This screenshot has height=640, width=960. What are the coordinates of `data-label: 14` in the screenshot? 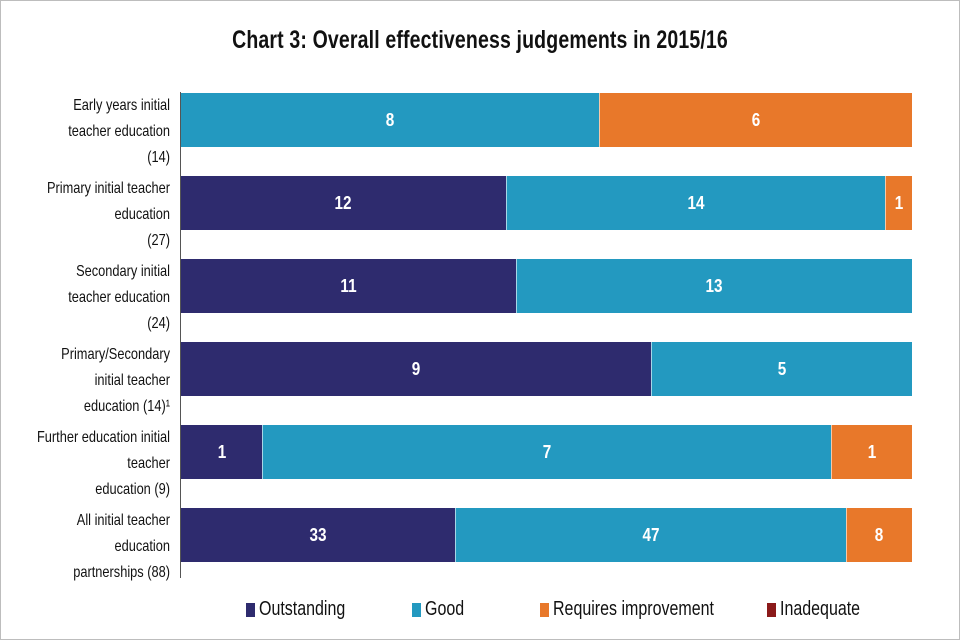 It's located at (696, 202).